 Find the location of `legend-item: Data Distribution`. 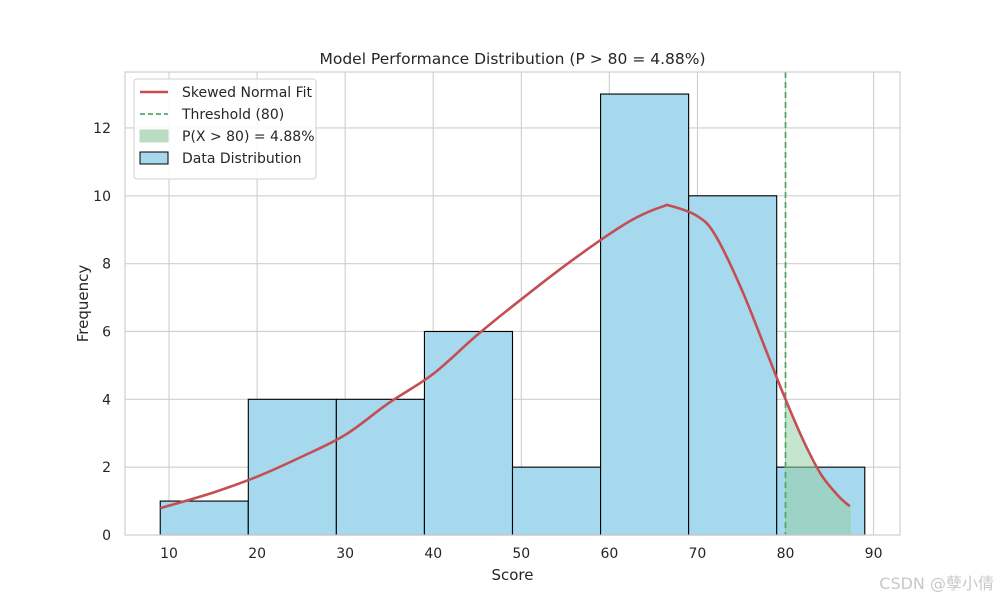

legend-item: Data Distribution is located at coordinates (220, 159).